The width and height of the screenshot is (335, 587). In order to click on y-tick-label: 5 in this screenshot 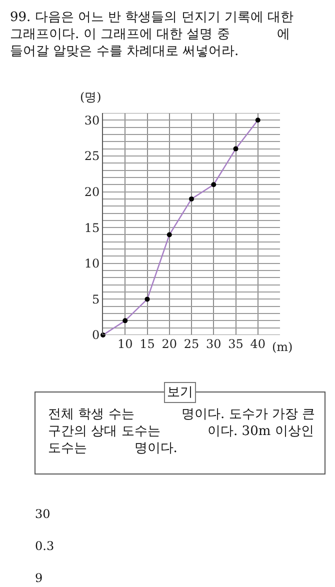, I will do `click(96, 299)`.